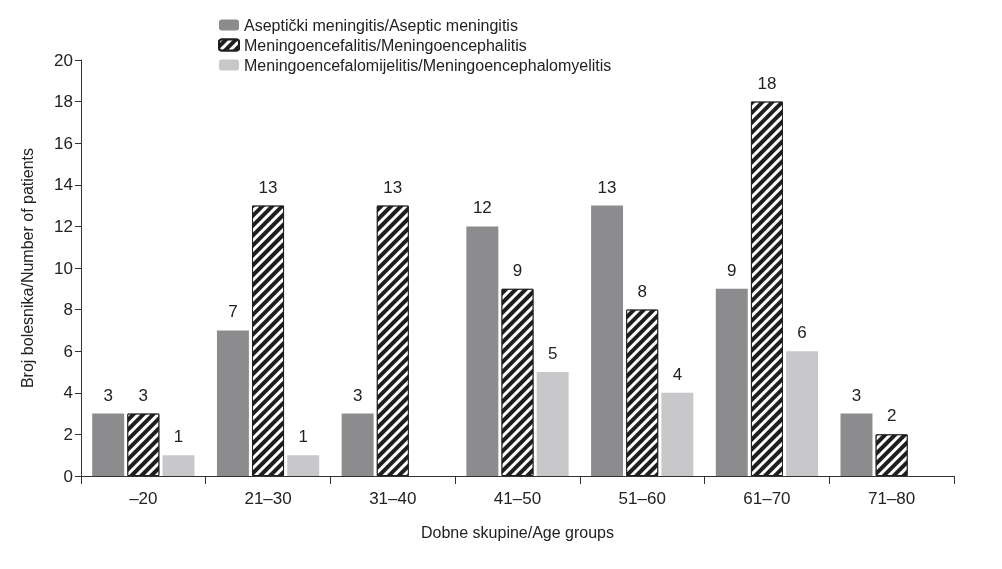 The image size is (1002, 569). Describe the element at coordinates (802, 333) in the screenshot. I see `data-label: 6` at that location.